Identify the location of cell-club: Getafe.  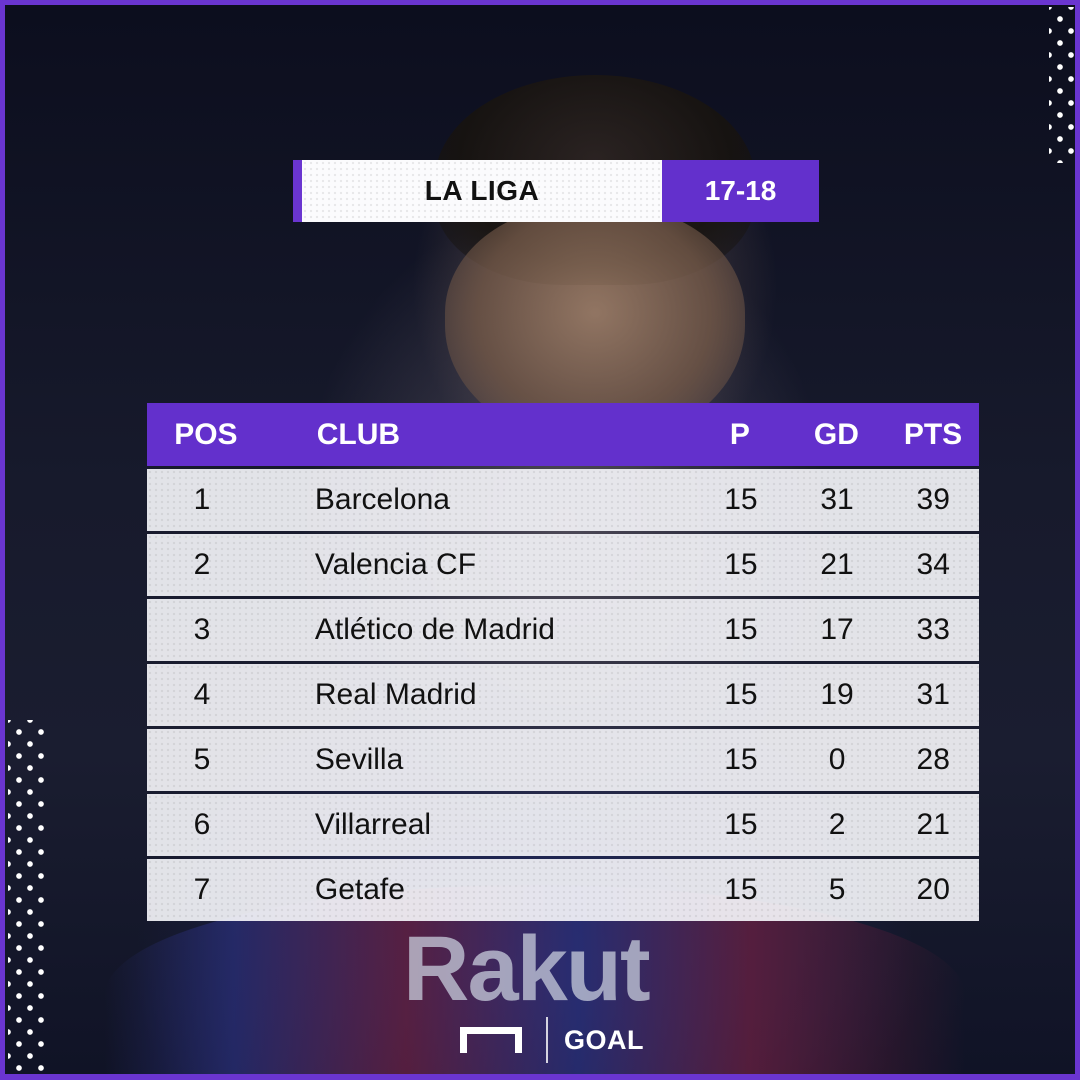
(359, 889).